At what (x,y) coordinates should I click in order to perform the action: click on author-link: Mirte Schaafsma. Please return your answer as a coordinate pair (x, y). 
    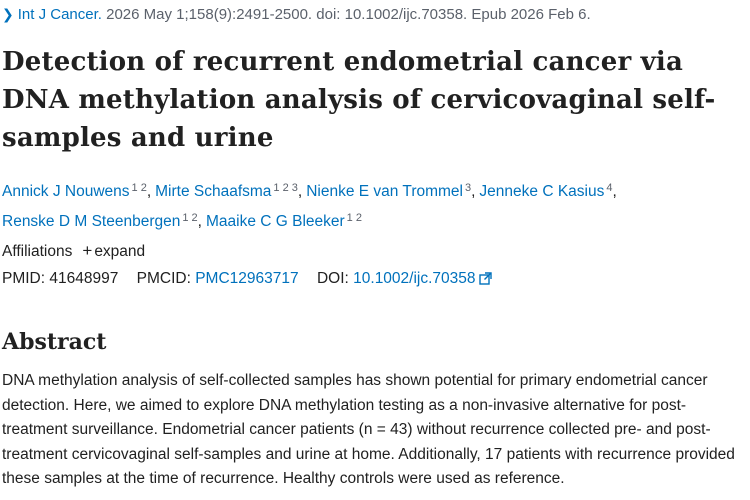
    Looking at the image, I should click on (213, 191).